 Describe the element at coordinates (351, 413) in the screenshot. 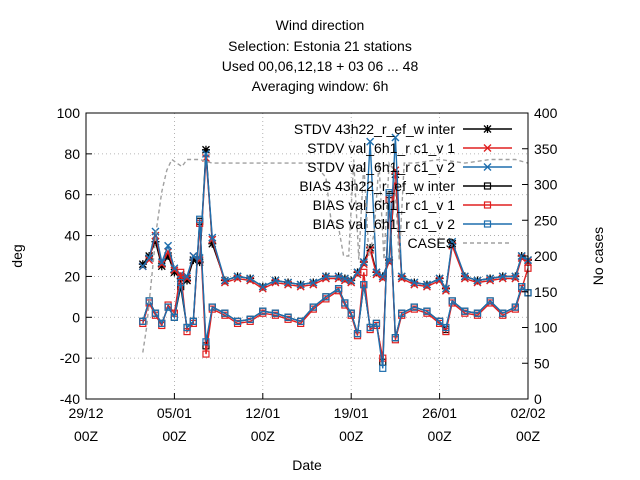

I see `x-tick-label-date: 19/01` at that location.